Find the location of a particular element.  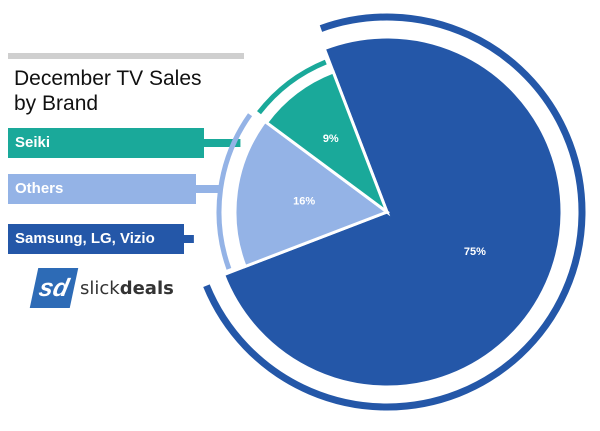

logo-text: slickdeals is located at coordinates (127, 288).